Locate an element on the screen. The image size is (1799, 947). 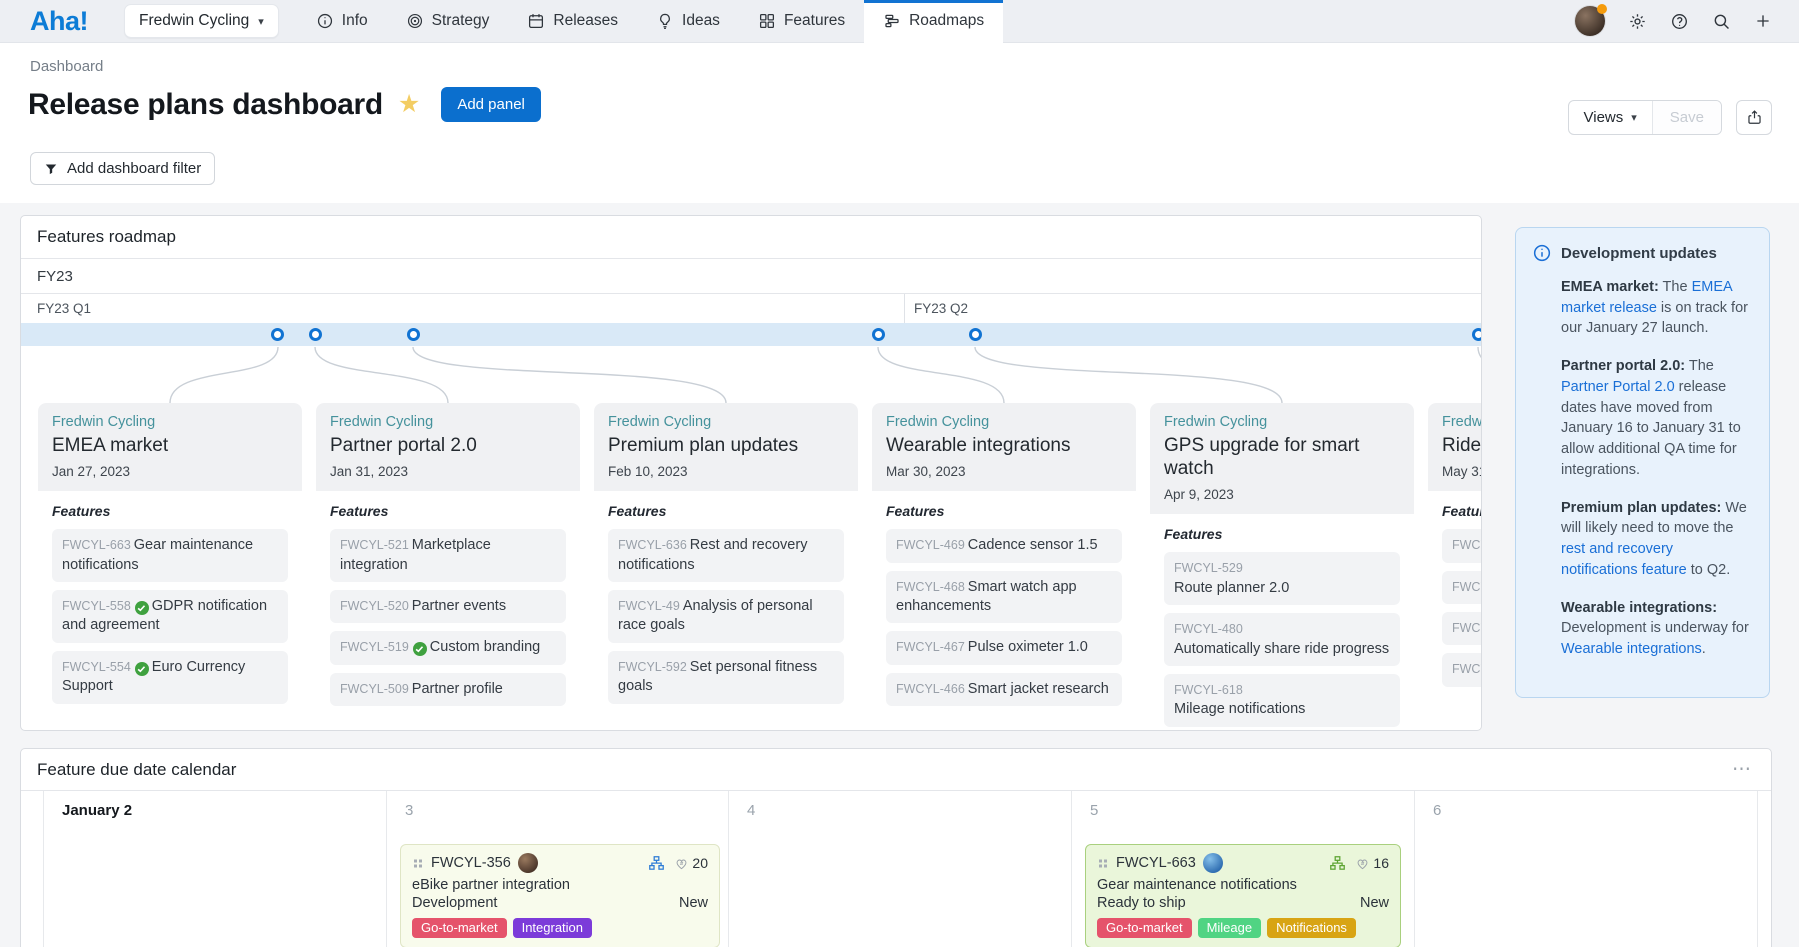
release-name: GPS upgrade for smart watch is located at coordinates (1262, 457).